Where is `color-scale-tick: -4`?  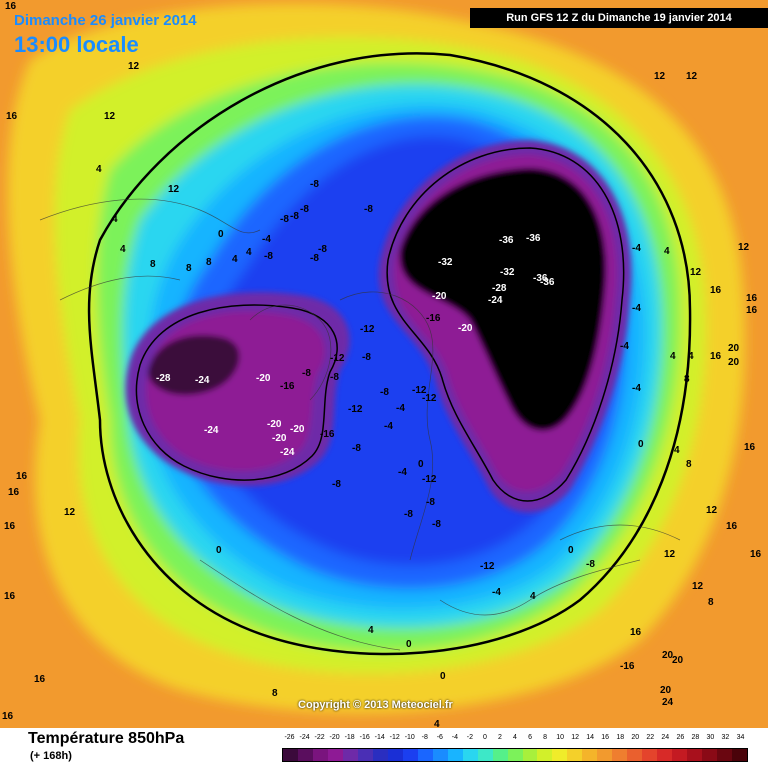 color-scale-tick: -4 is located at coordinates (454, 737).